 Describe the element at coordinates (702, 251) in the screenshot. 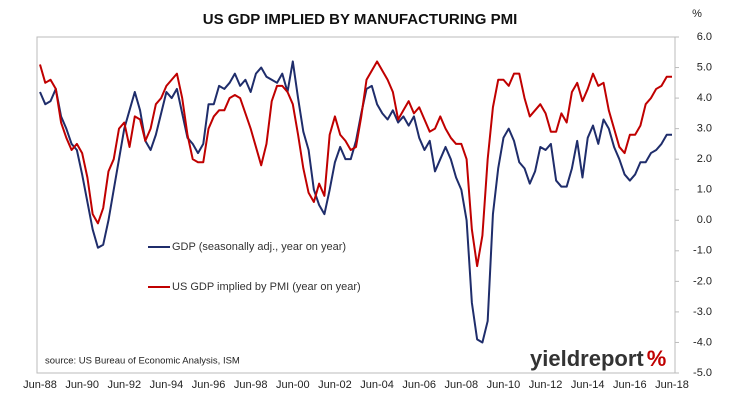

I see `y-tick-label: -1.0` at that location.